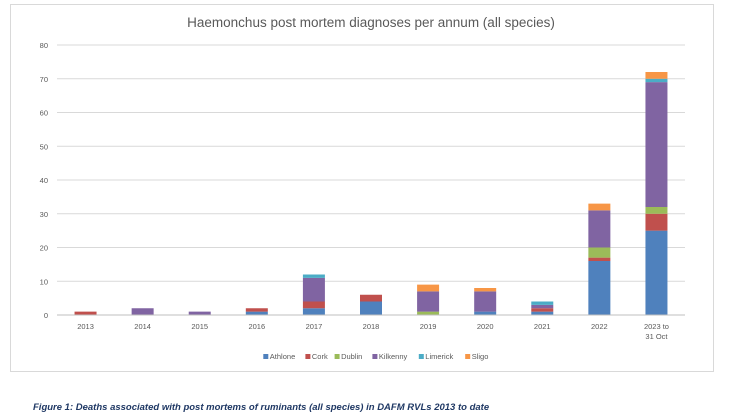 The height and width of the screenshot is (420, 731). I want to click on x-tick-label: 2020, so click(485, 326).